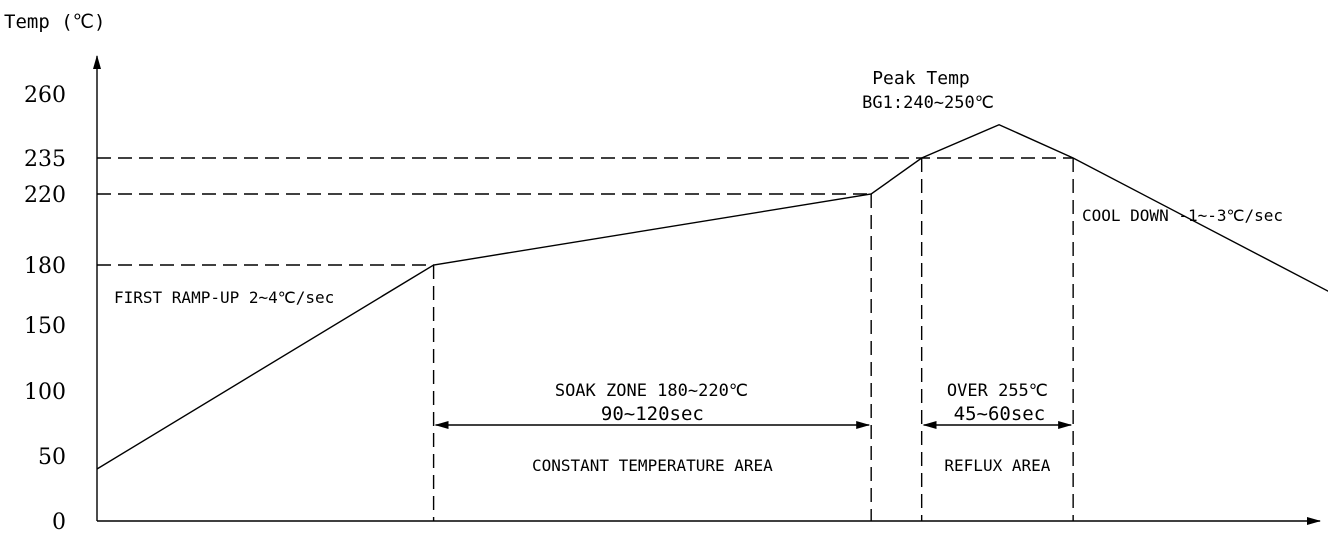 Image resolution: width=1328 pixels, height=534 pixels. Describe the element at coordinates (651, 391) in the screenshot. I see `span-label-top: SOAK ZONE 180~220℃` at that location.